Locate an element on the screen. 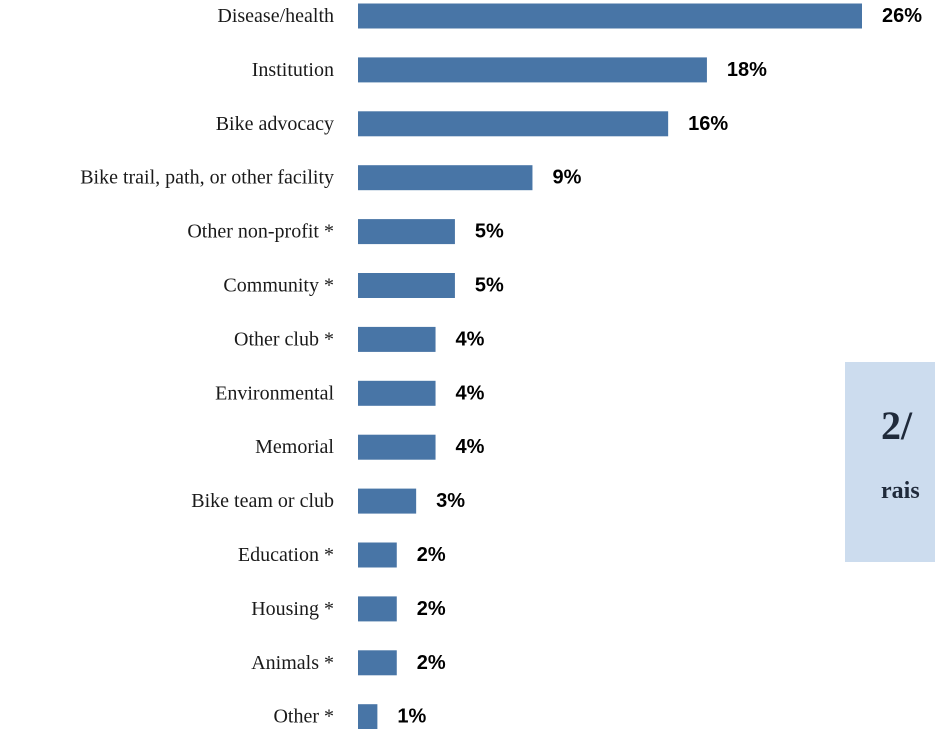 The image size is (935, 729). category-label: Bike trail, path, or other facility is located at coordinates (207, 178).